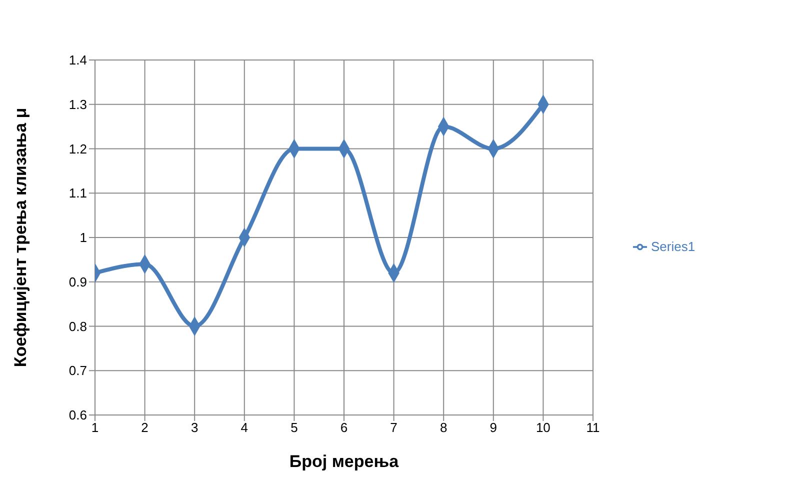  What do you see at coordinates (194, 428) in the screenshot?
I see `x-tick-label: 3` at bounding box center [194, 428].